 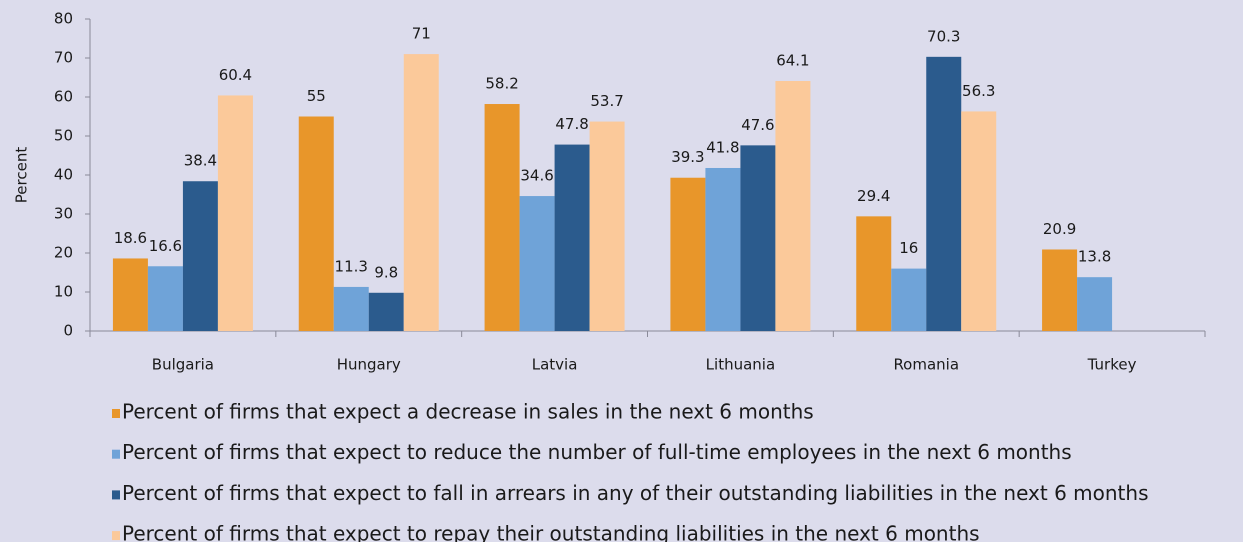 I want to click on y-tick-label: 30, so click(x=63, y=214).